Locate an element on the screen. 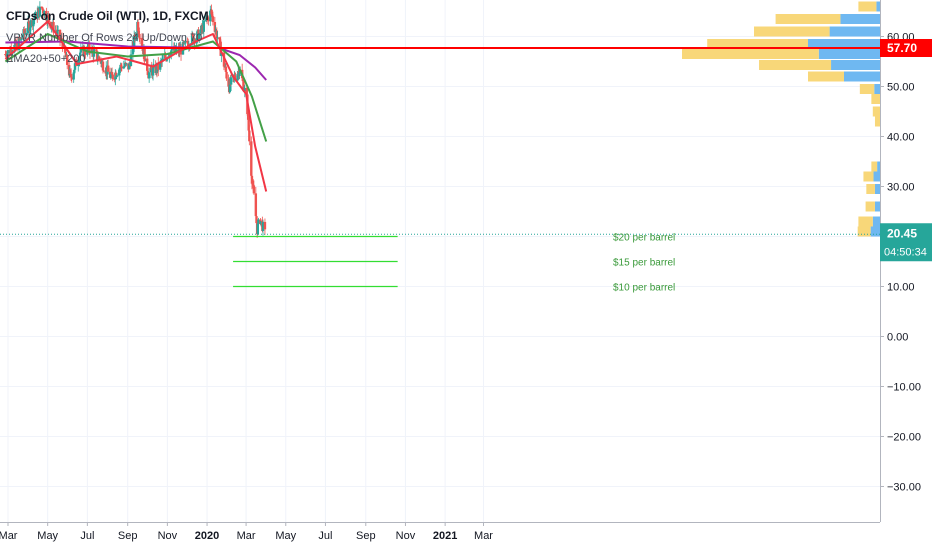 This screenshot has height=550, width=932. current-price-label: 20.45 is located at coordinates (902, 233).